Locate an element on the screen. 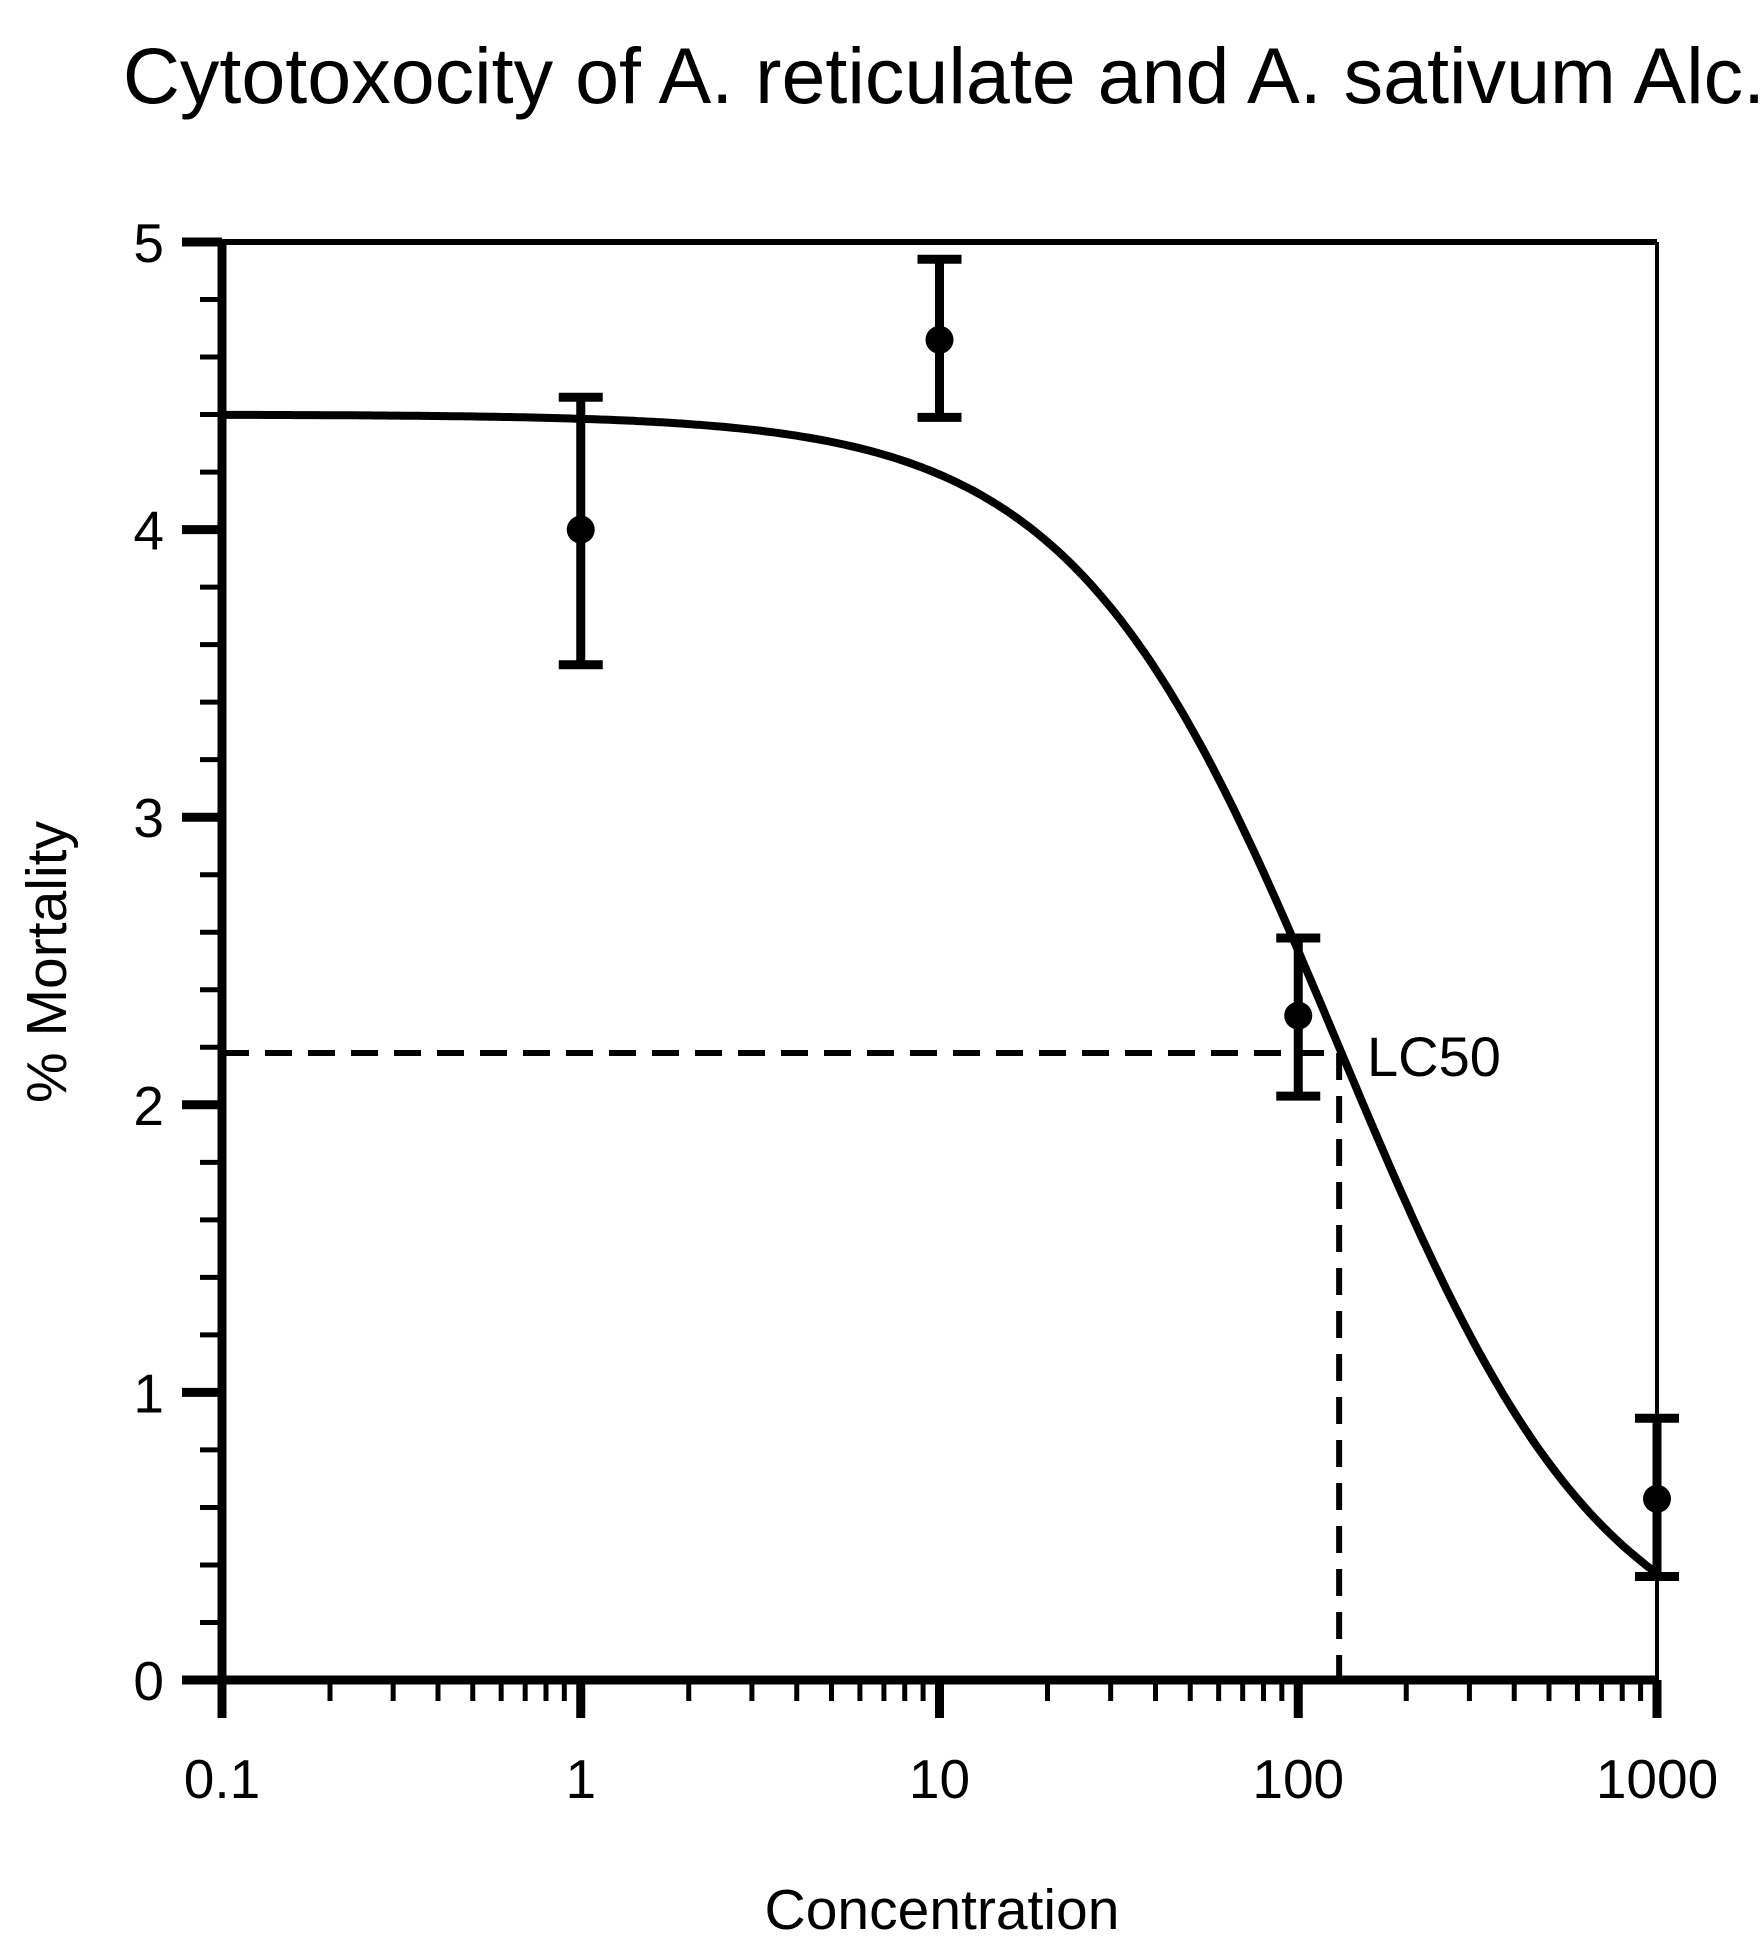 The height and width of the screenshot is (1949, 1760). y-axis: 0 1 2 3 4 5 is located at coordinates (177, 962).